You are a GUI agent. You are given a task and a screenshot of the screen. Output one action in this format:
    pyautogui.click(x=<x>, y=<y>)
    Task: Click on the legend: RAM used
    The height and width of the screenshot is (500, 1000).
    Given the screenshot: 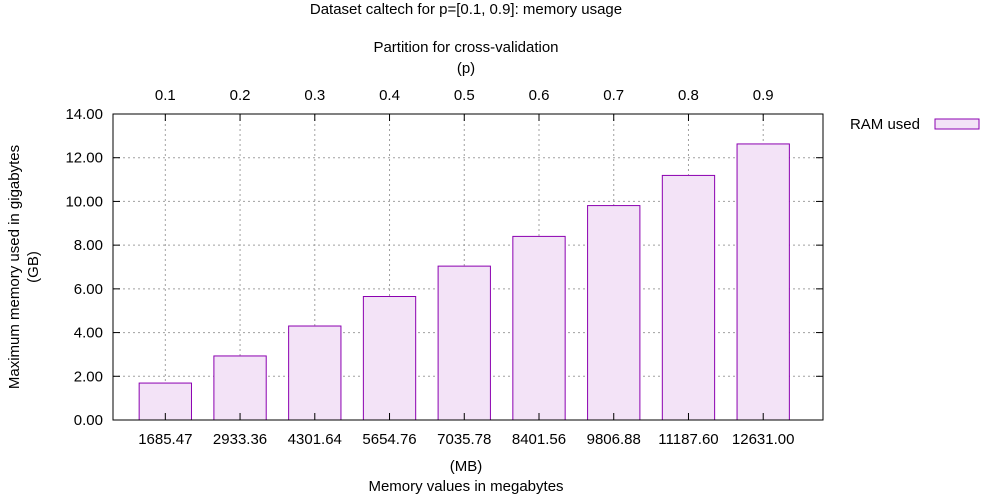 What is the action you would take?
    pyautogui.click(x=915, y=124)
    